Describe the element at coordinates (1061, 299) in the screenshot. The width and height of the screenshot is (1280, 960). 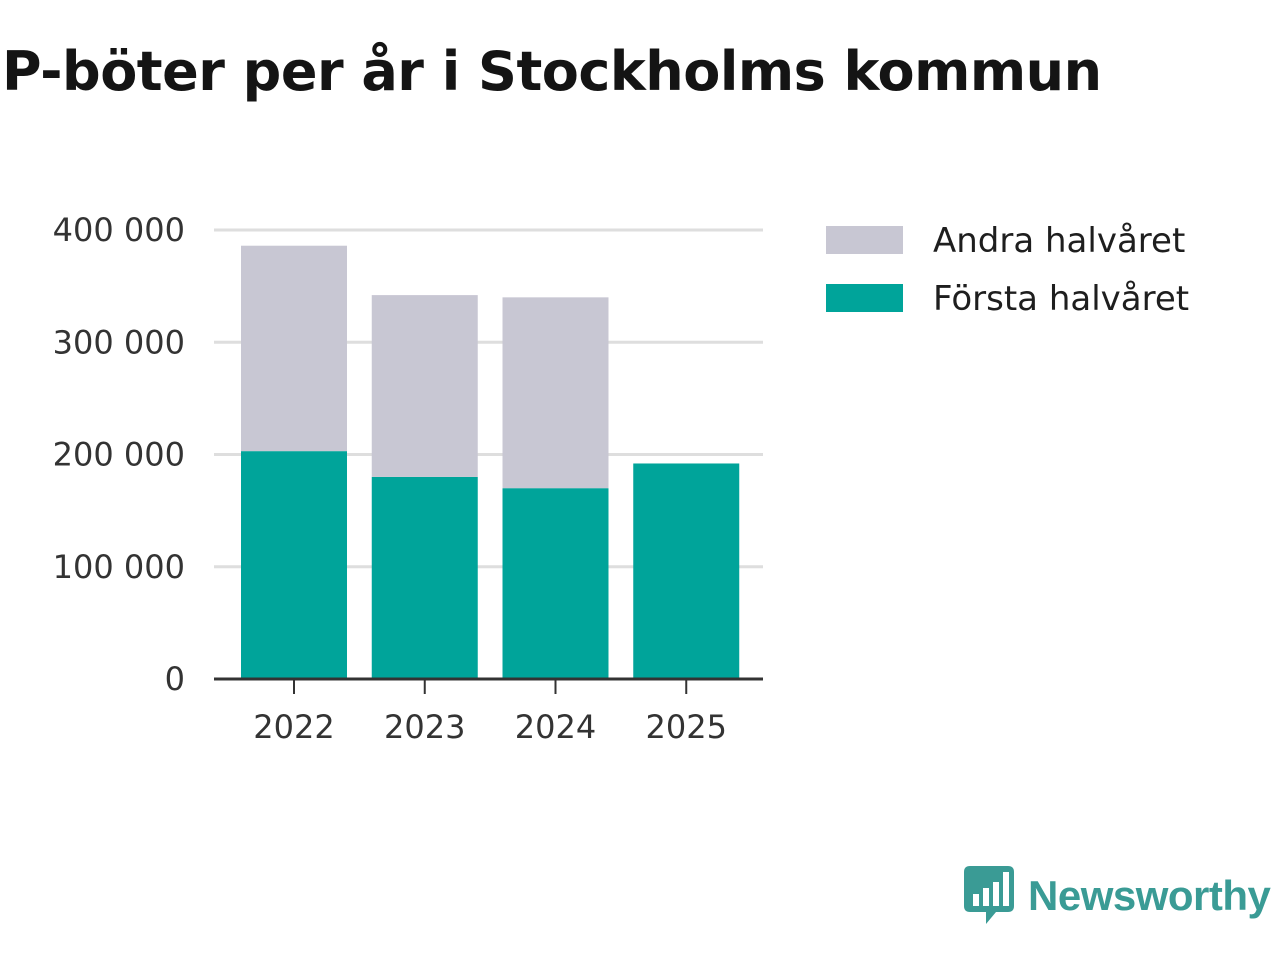
I see `legend-label: Första halvåret` at that location.